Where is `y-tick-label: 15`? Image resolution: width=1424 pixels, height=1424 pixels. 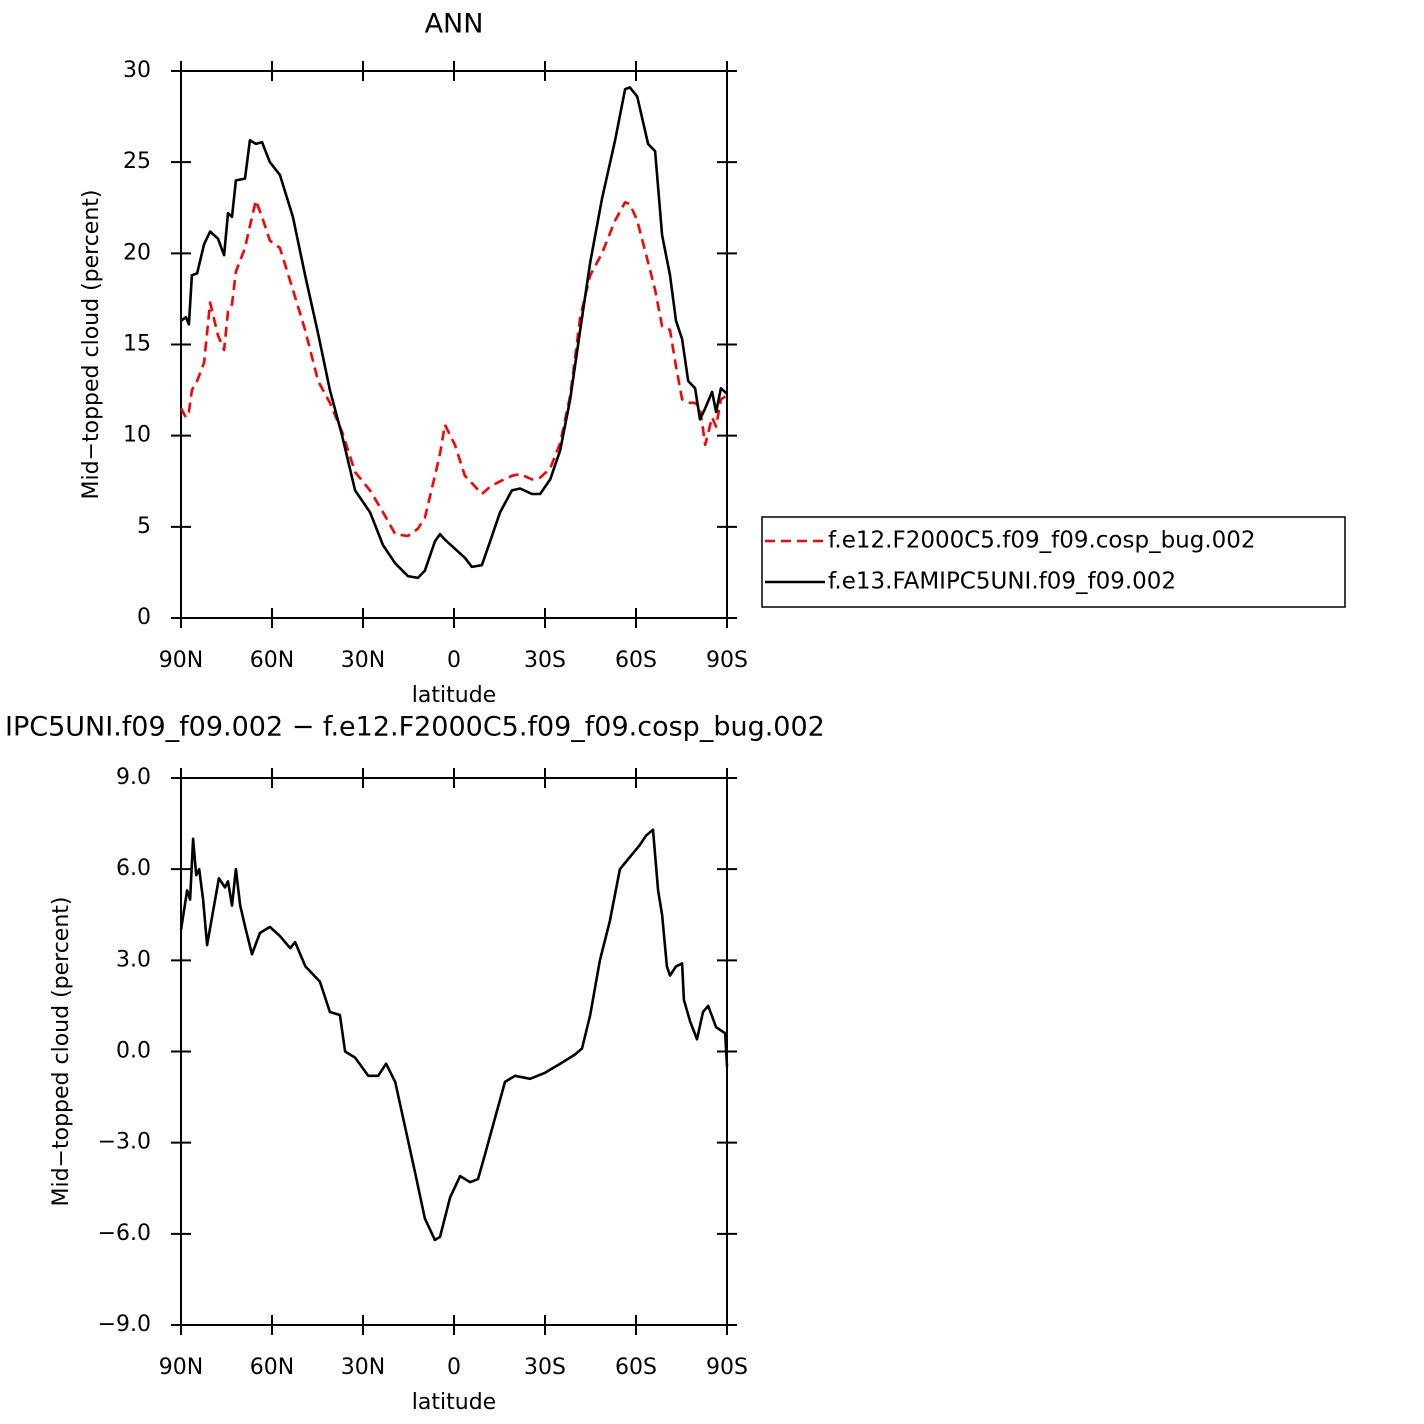 y-tick-label: 15 is located at coordinates (137, 344).